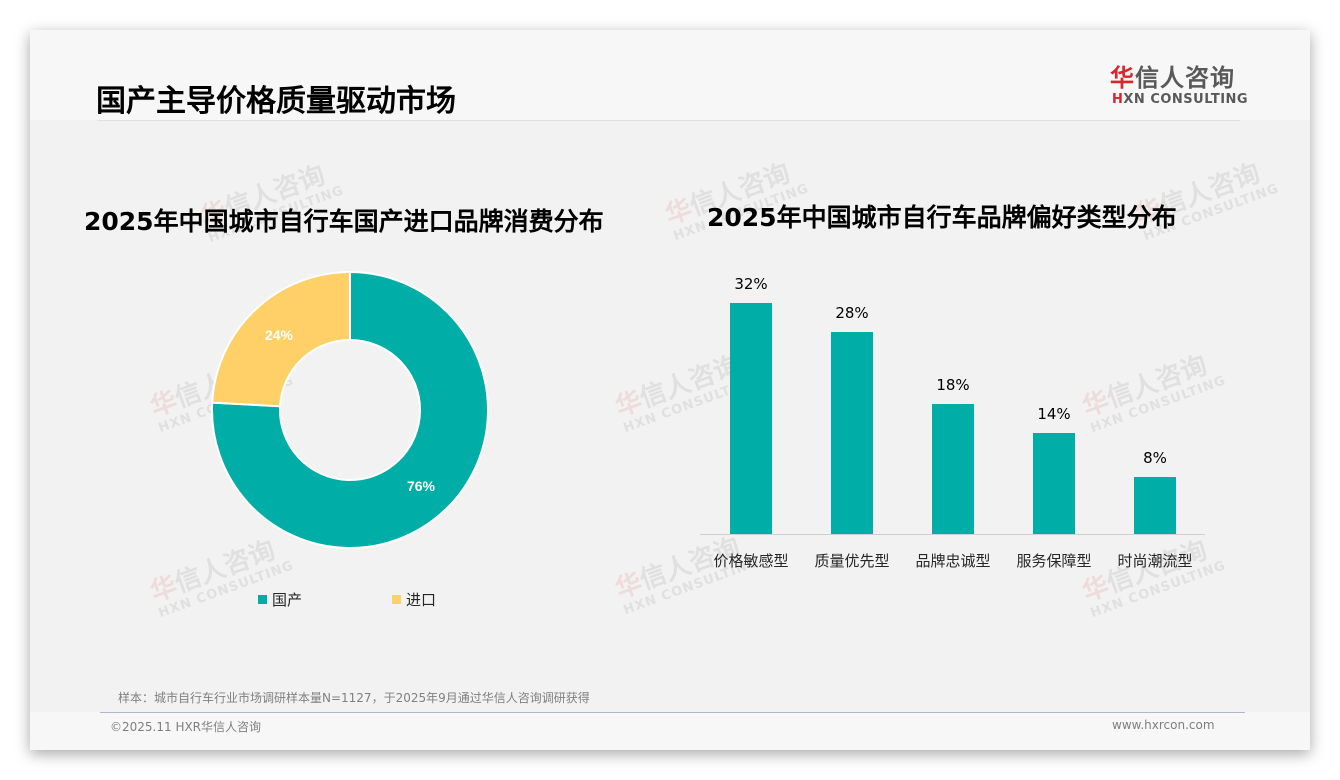 This screenshot has width=1340, height=780. What do you see at coordinates (276, 101) in the screenshot?
I see `page-title: 国产主导价格质量驱动市场` at bounding box center [276, 101].